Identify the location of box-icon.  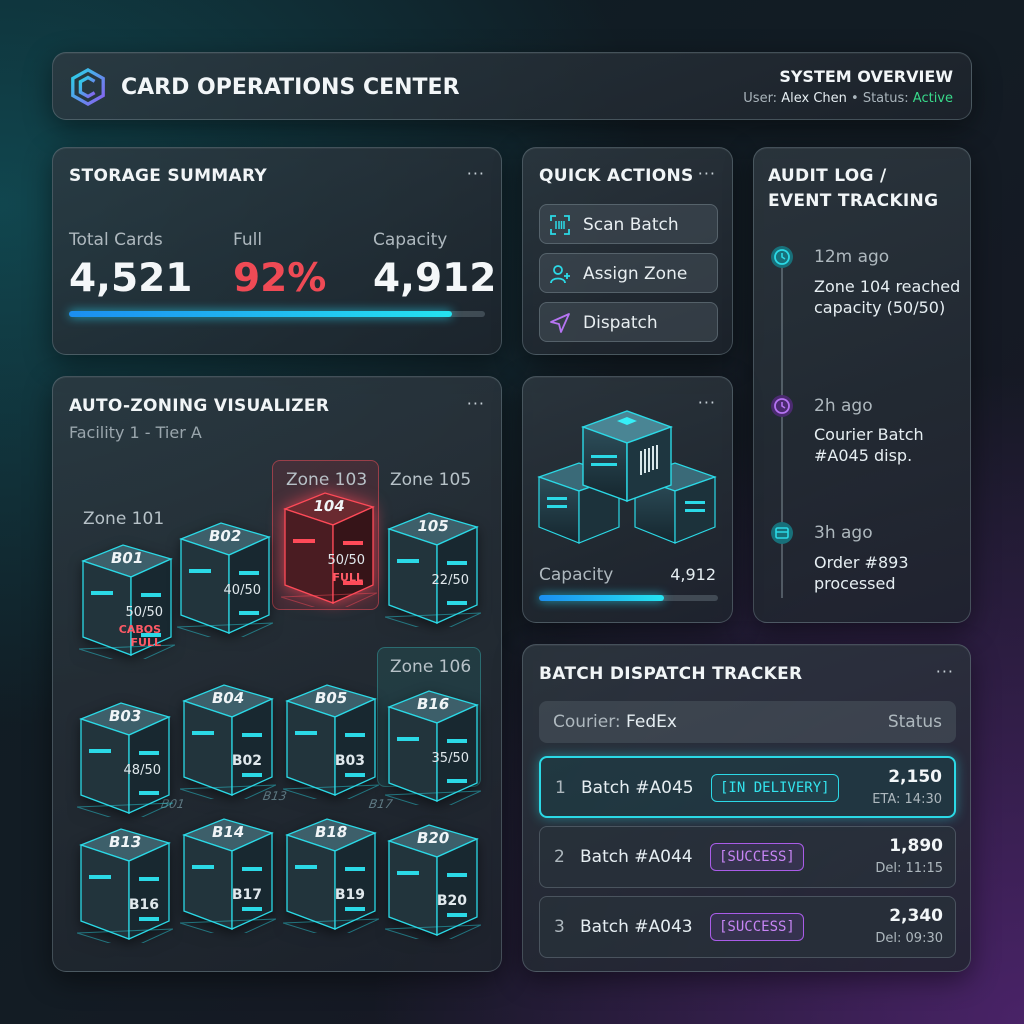
(782, 533).